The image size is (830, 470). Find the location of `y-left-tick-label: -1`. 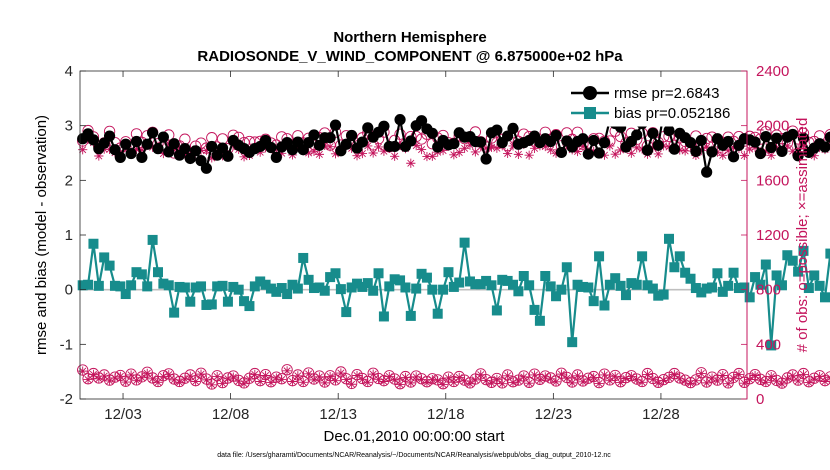

y-left-tick-label: -1 is located at coordinates (66, 344).